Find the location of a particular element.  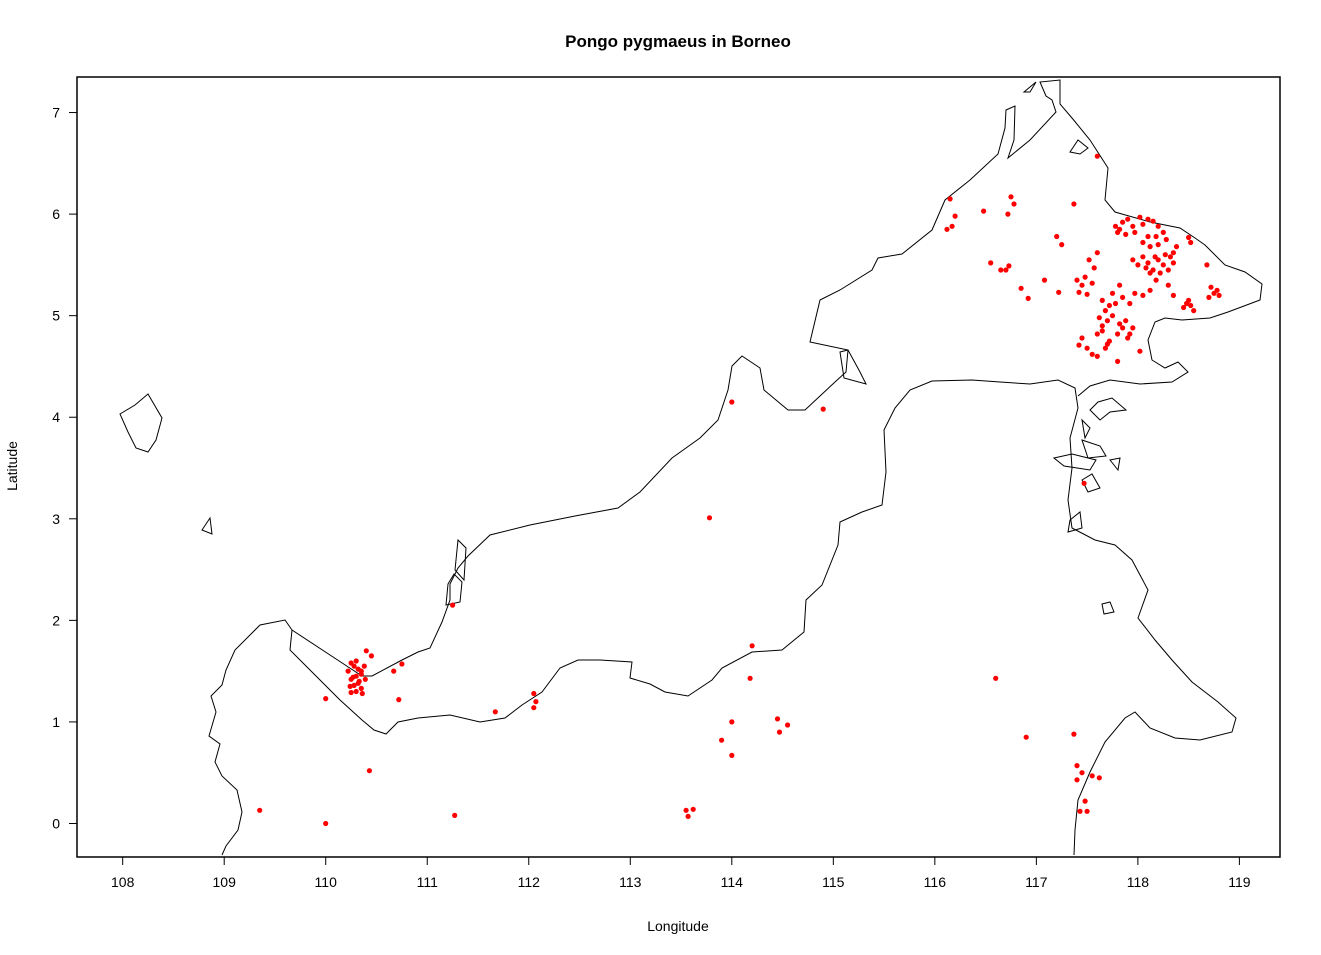

x-axis: 108 109 110 111 112 113 114 115 116 117 118 119 is located at coordinates (681, 873).